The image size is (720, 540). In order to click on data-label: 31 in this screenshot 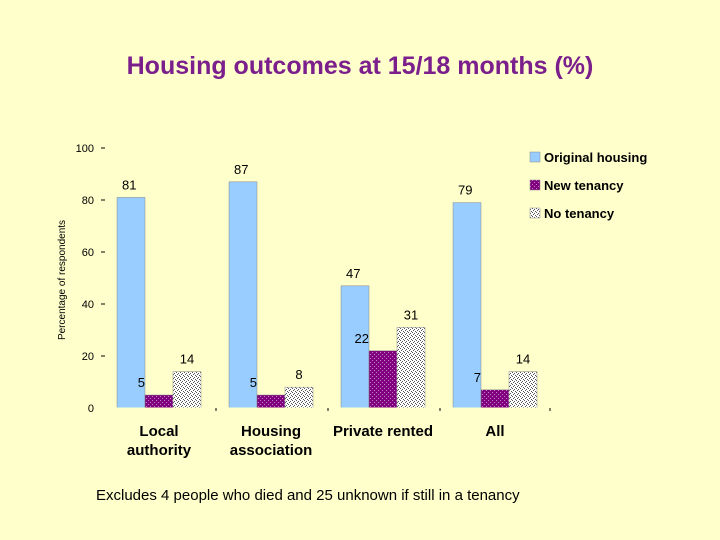, I will do `click(411, 314)`.